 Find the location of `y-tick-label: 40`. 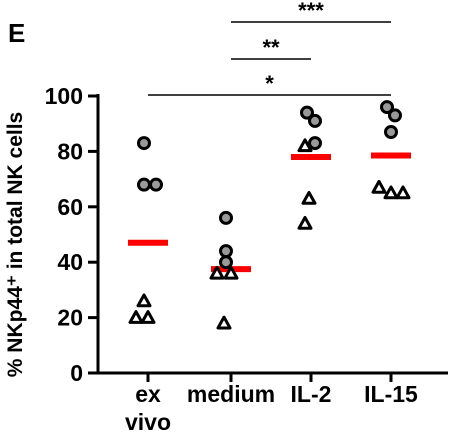

y-tick-label: 40 is located at coordinates (70, 262).